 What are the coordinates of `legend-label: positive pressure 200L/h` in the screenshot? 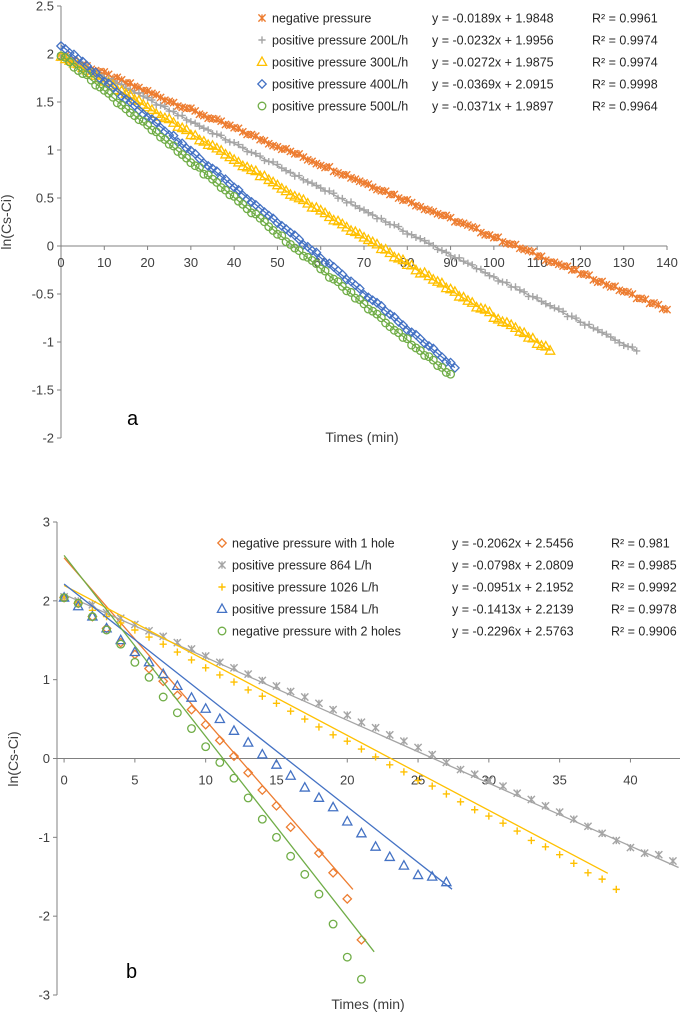 It's located at (340, 41).